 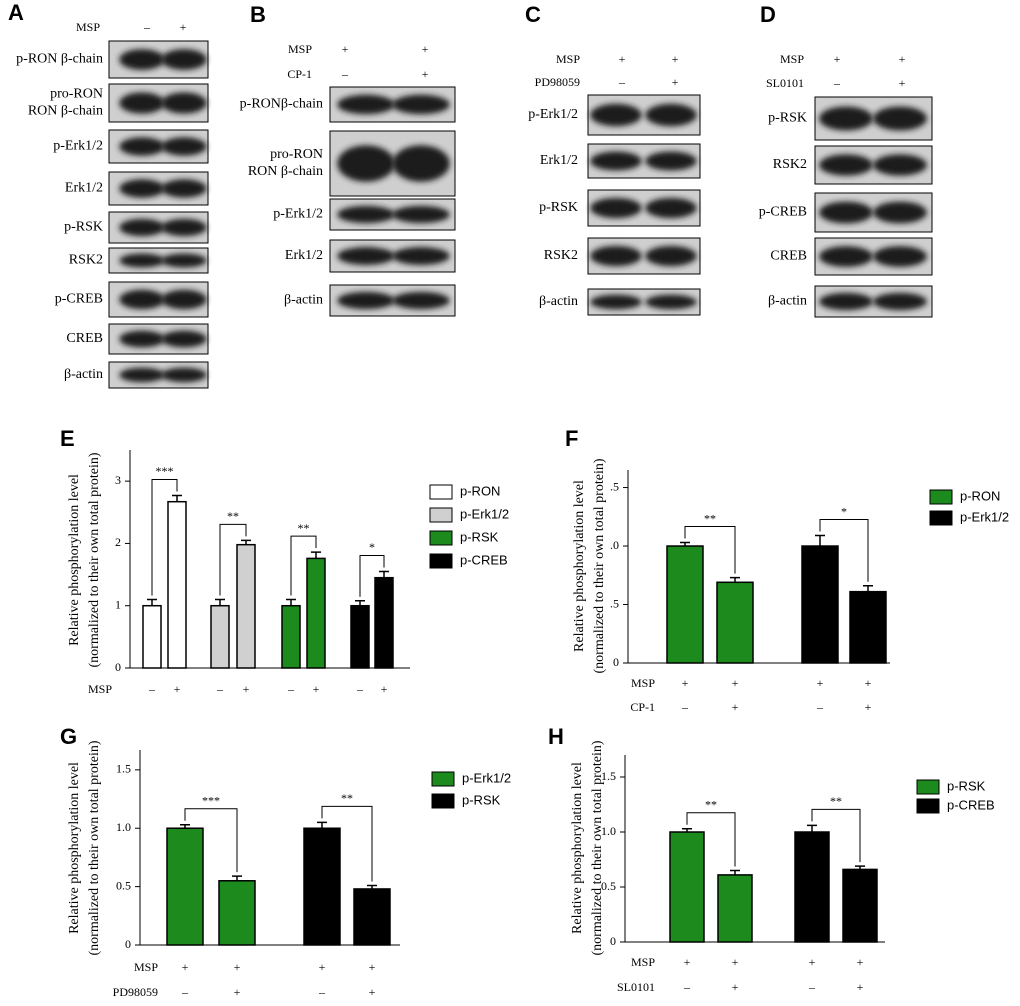 What do you see at coordinates (299, 74) in the screenshot?
I see `condition-label: CP-1` at bounding box center [299, 74].